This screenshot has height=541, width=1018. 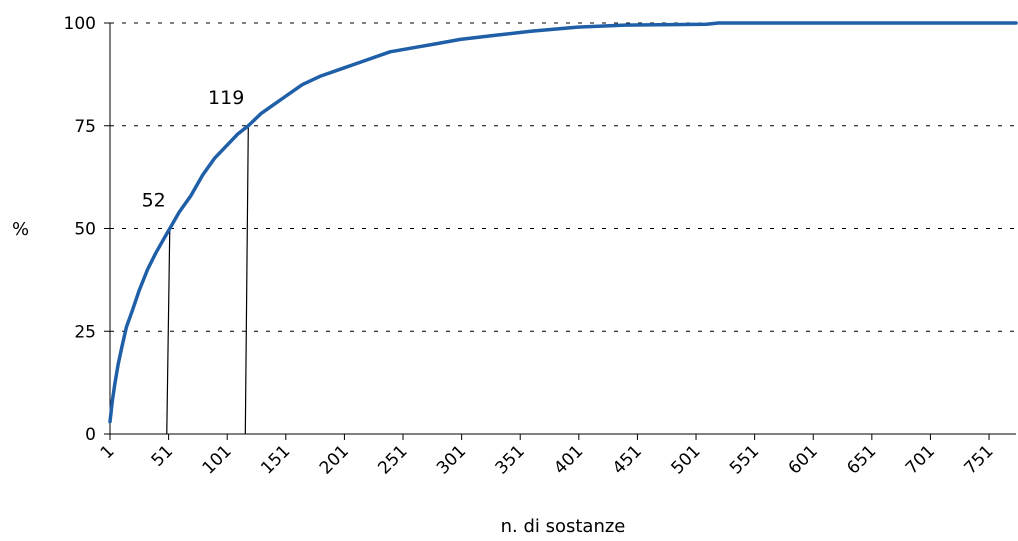 What do you see at coordinates (20, 229) in the screenshot?
I see `y-axis-title: %` at bounding box center [20, 229].